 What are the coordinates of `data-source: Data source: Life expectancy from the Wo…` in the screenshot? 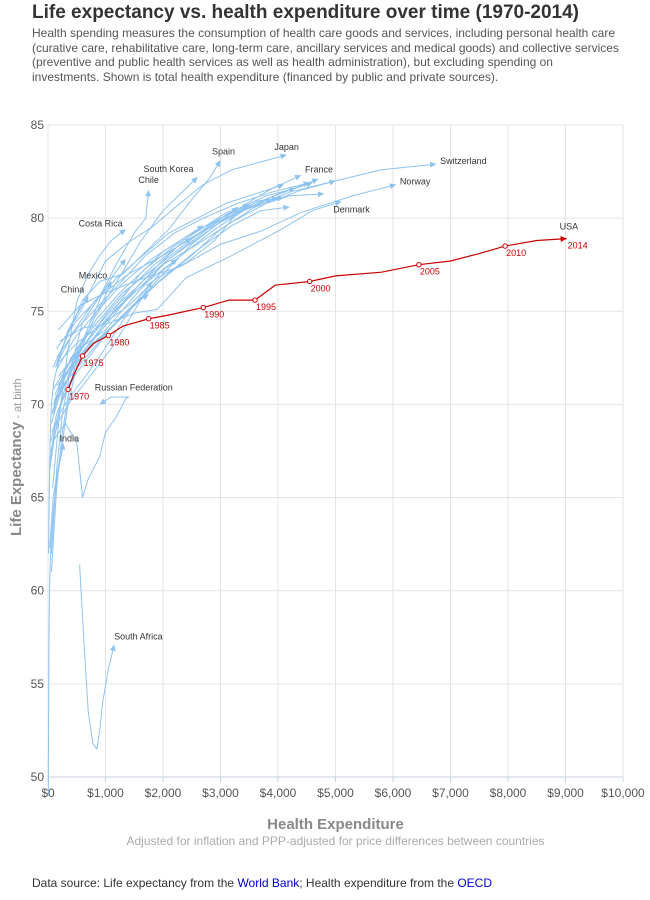 It's located at (262, 883).